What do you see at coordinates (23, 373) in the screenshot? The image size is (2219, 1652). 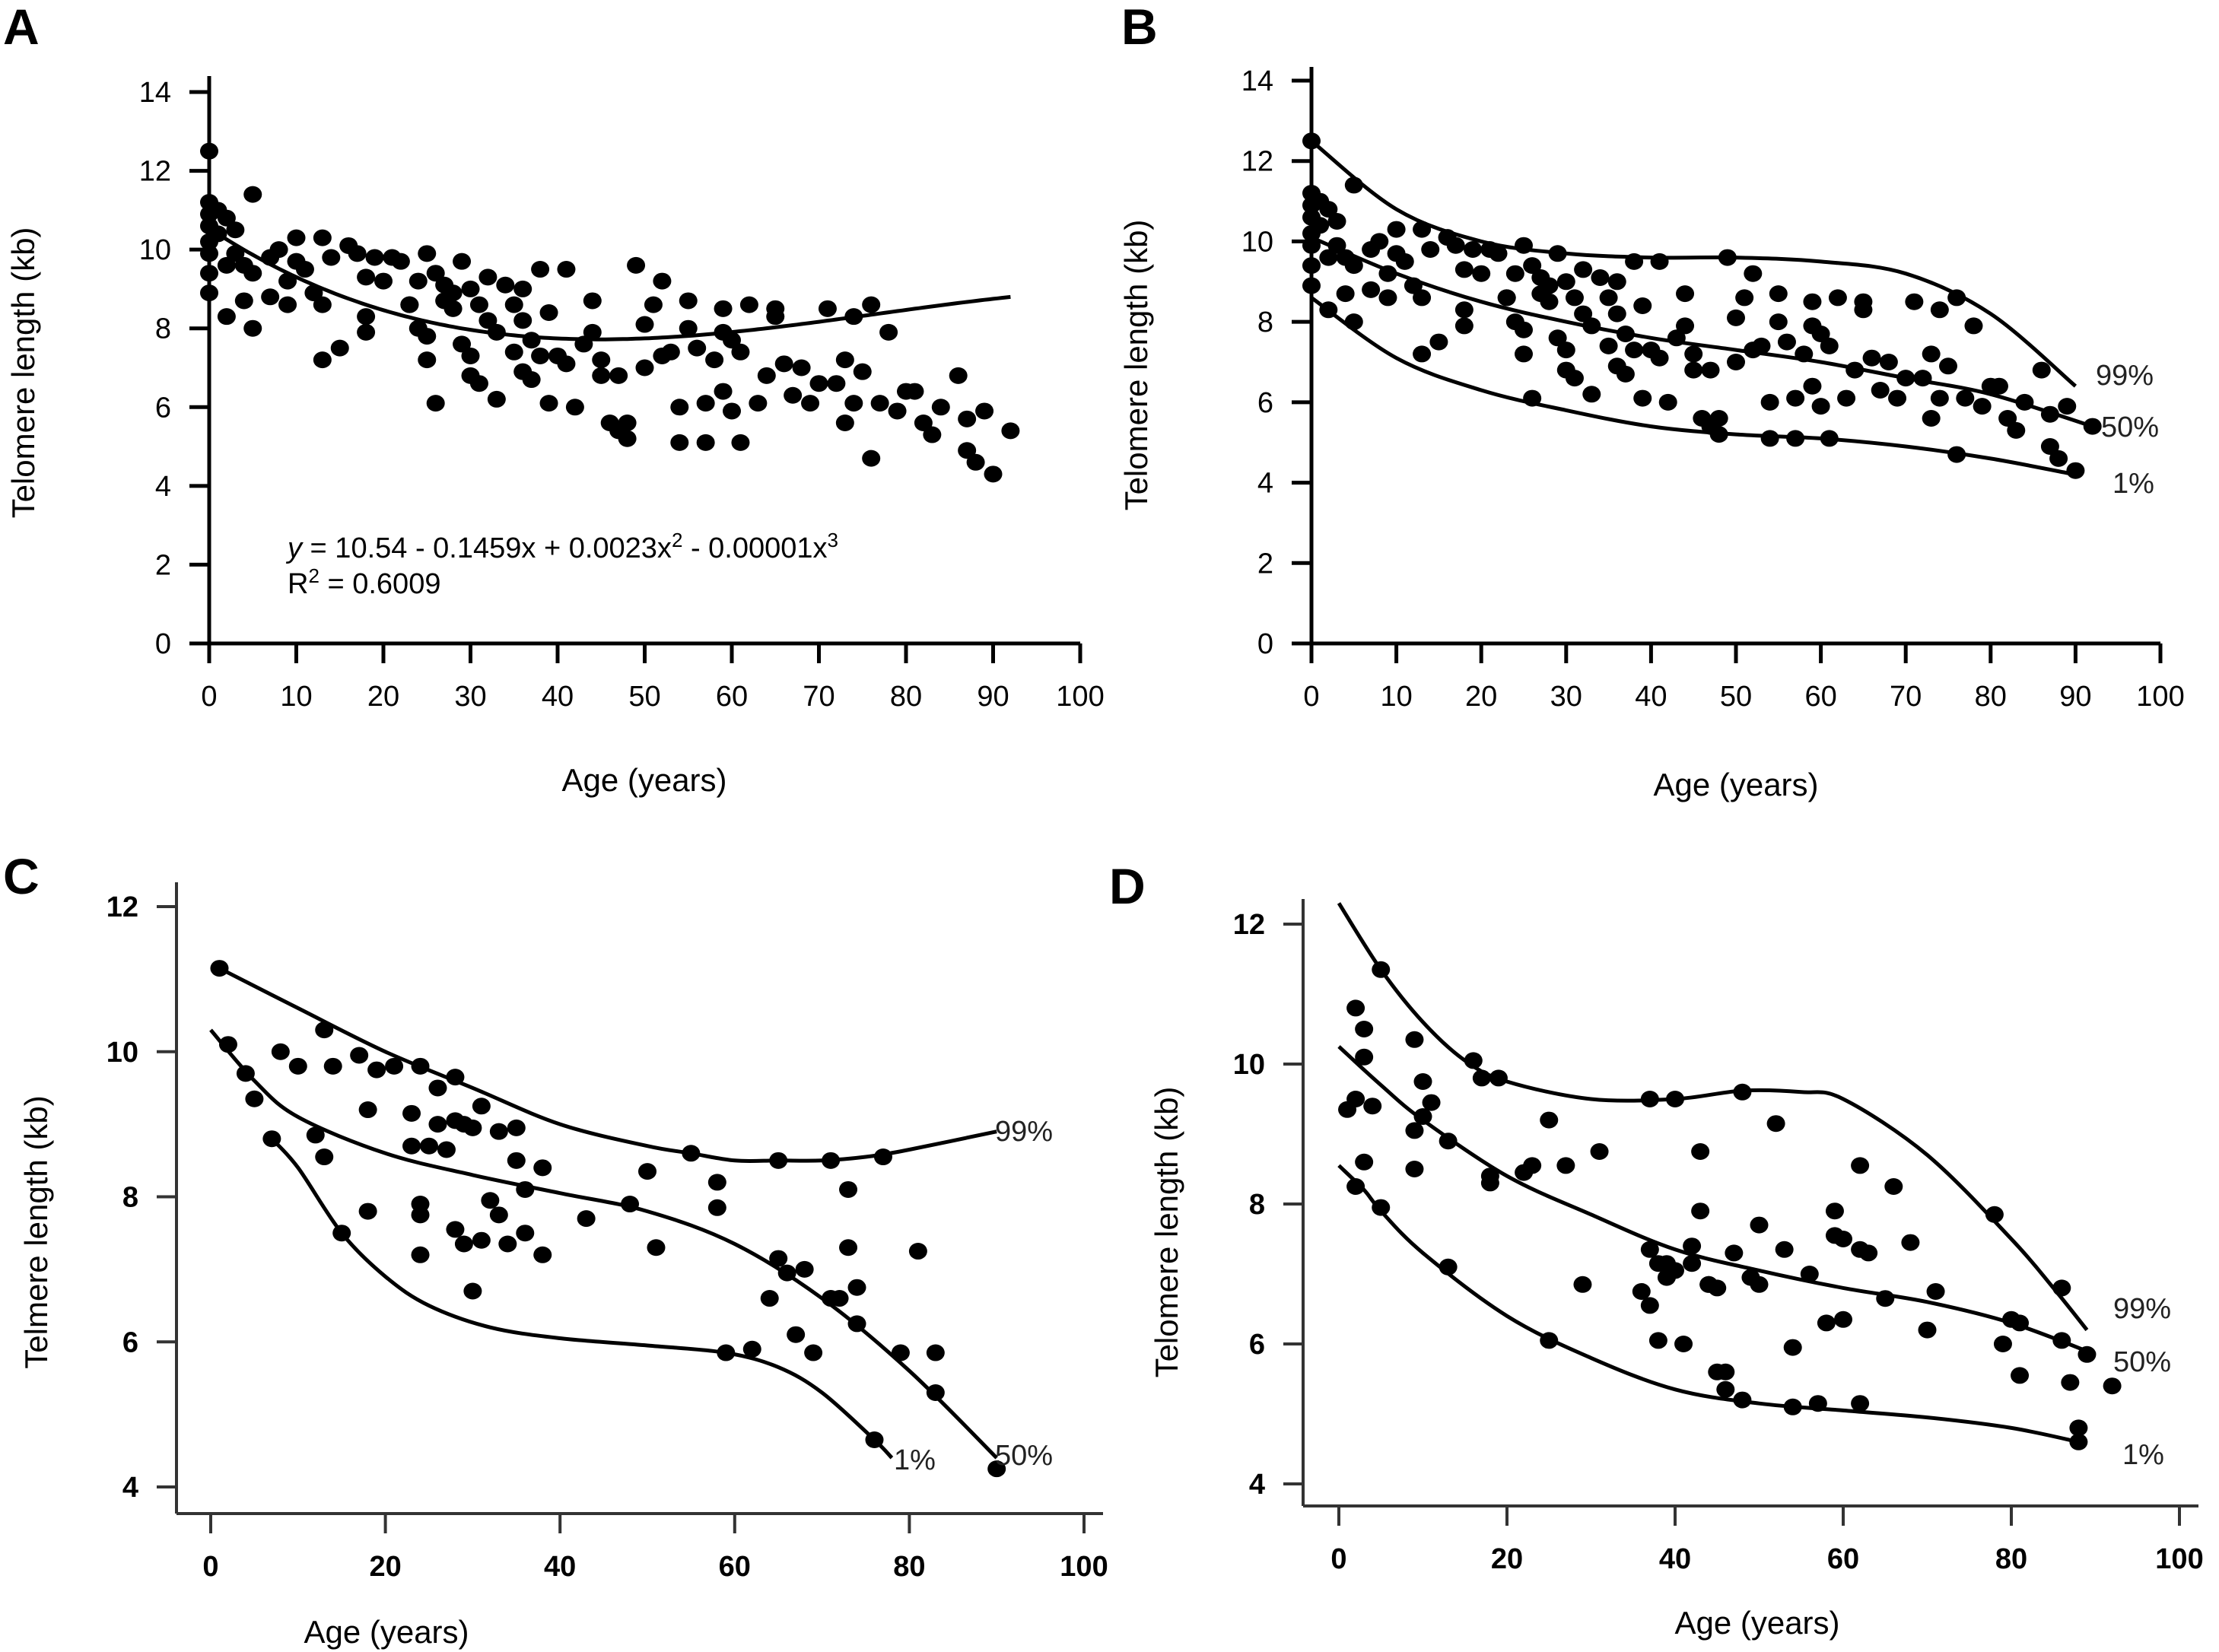 I see `panel-a-y-axis-title: Telomere length (kb)` at bounding box center [23, 373].